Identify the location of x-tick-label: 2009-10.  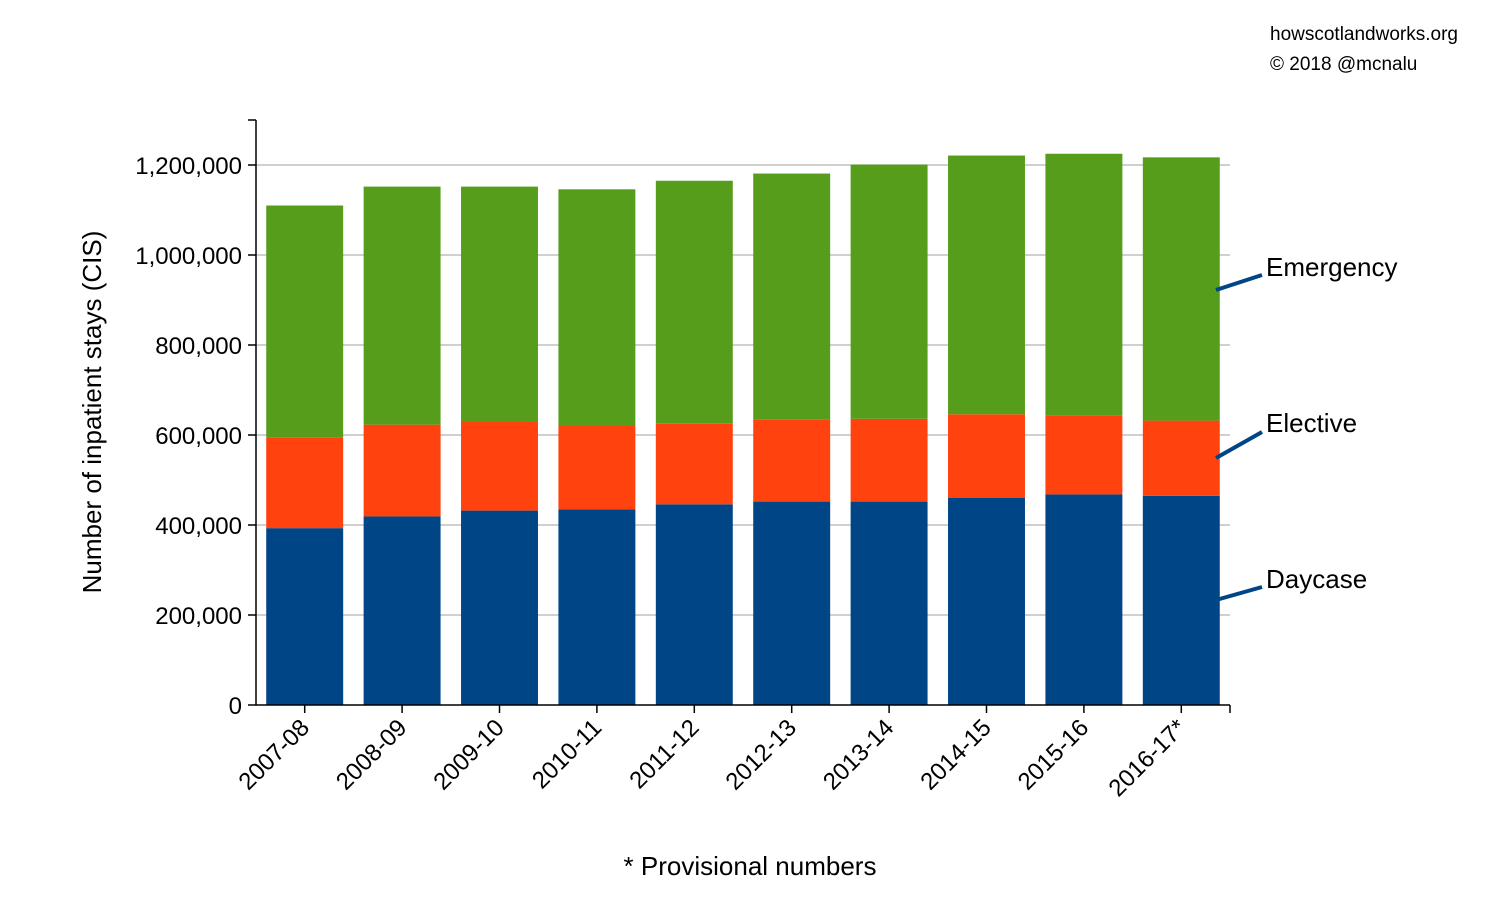
(468, 754).